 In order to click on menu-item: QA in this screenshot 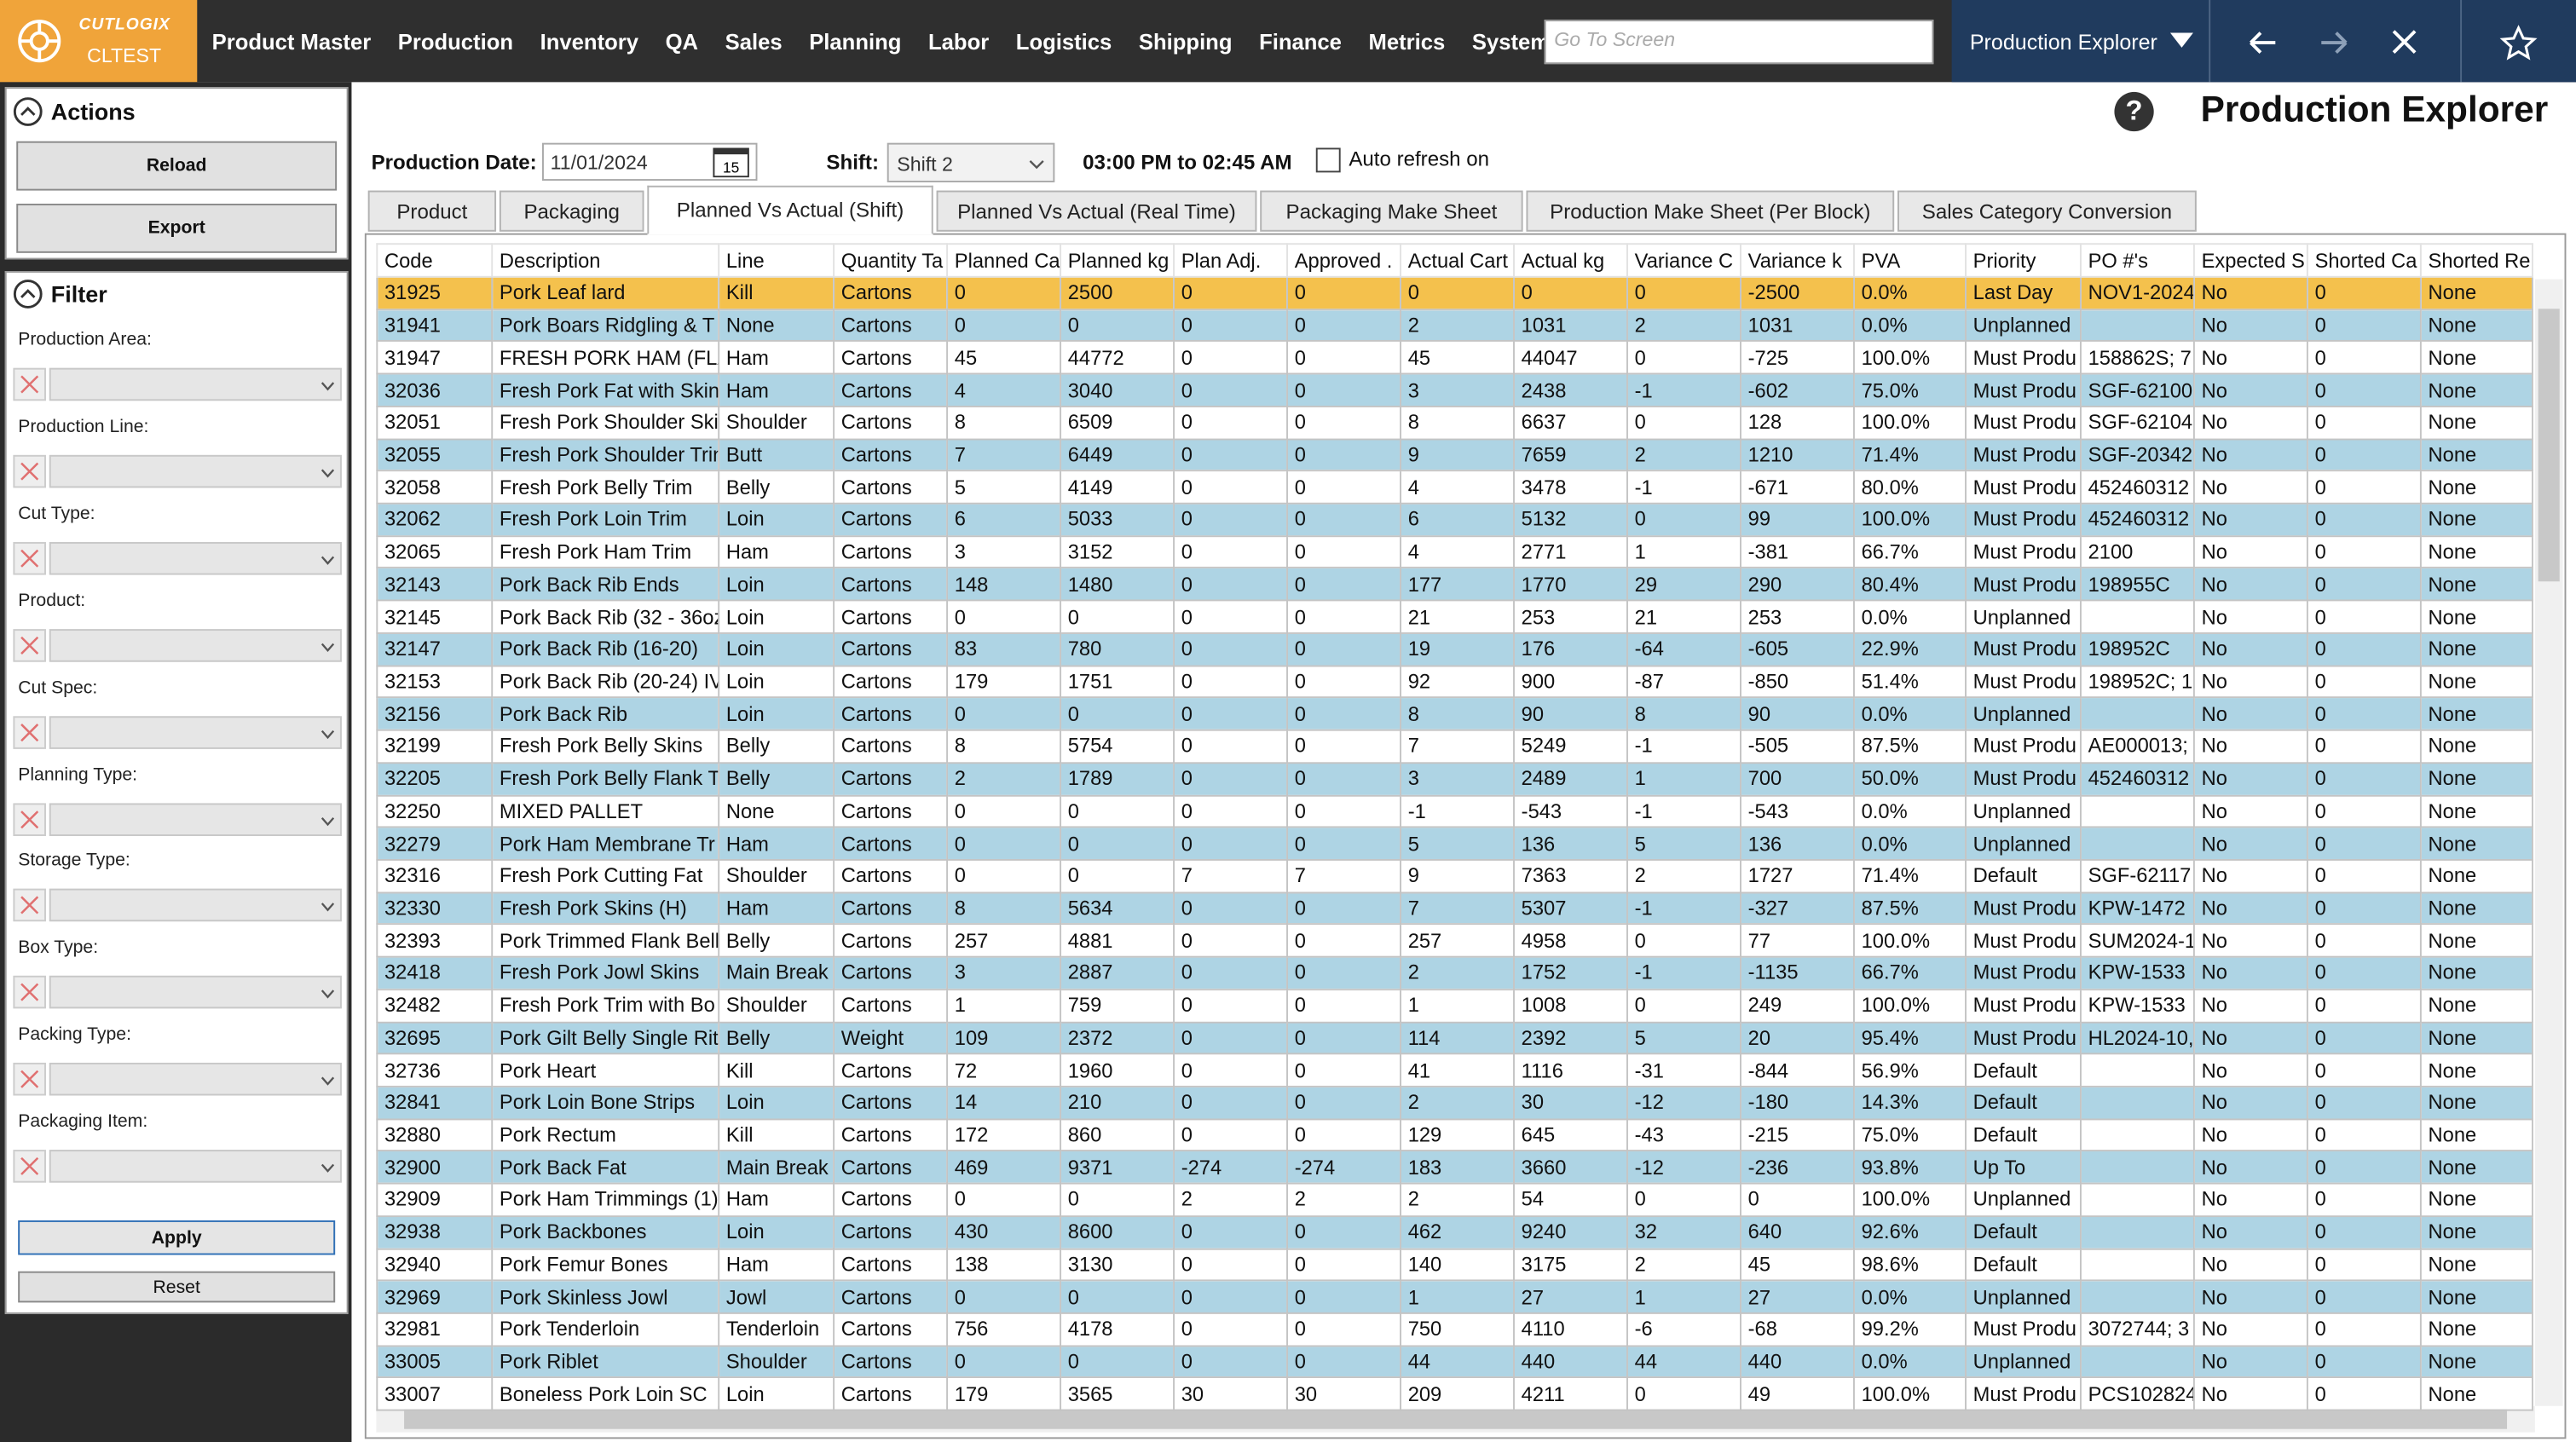, I will do `click(682, 41)`.